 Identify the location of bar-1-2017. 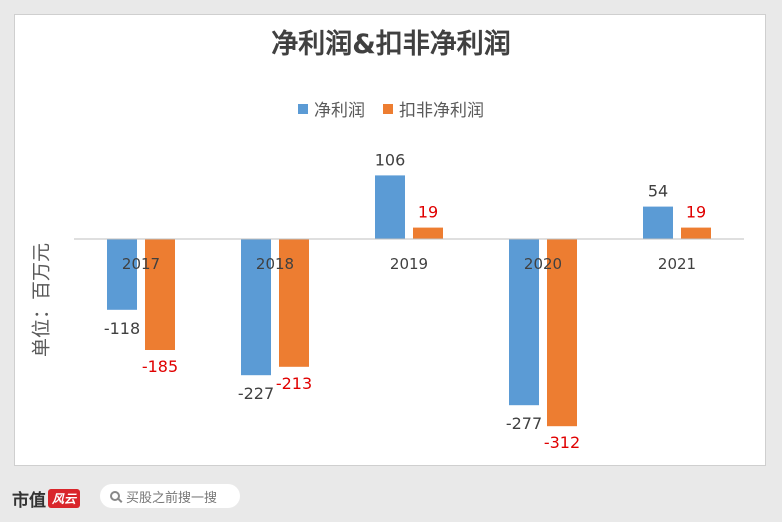
(160, 294).